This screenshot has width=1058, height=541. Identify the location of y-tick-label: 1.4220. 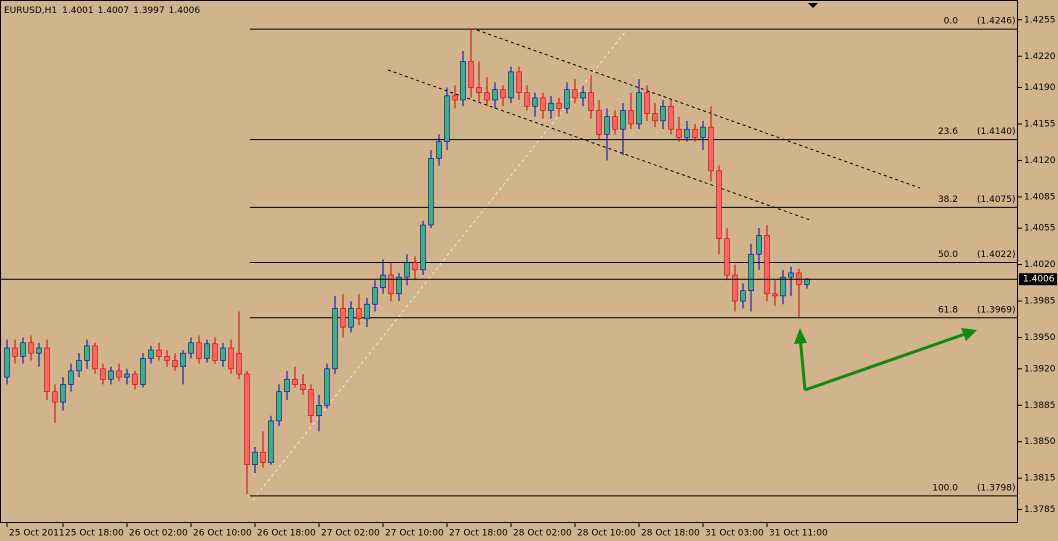
(1040, 57).